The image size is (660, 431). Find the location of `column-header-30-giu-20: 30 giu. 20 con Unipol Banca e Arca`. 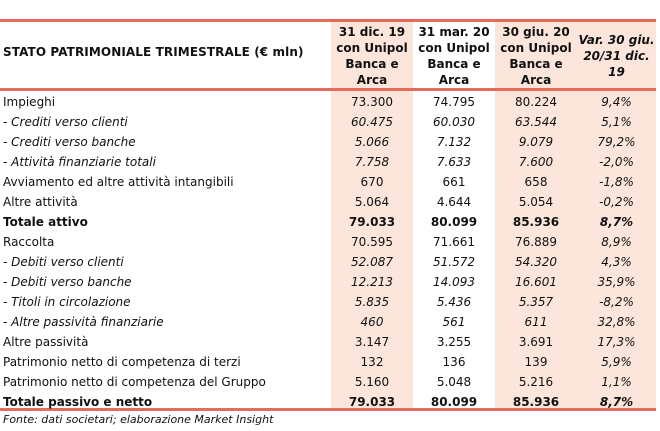

column-header-30-giu-20: 30 giu. 20 con Unipol Banca e Arca is located at coordinates (536, 56).